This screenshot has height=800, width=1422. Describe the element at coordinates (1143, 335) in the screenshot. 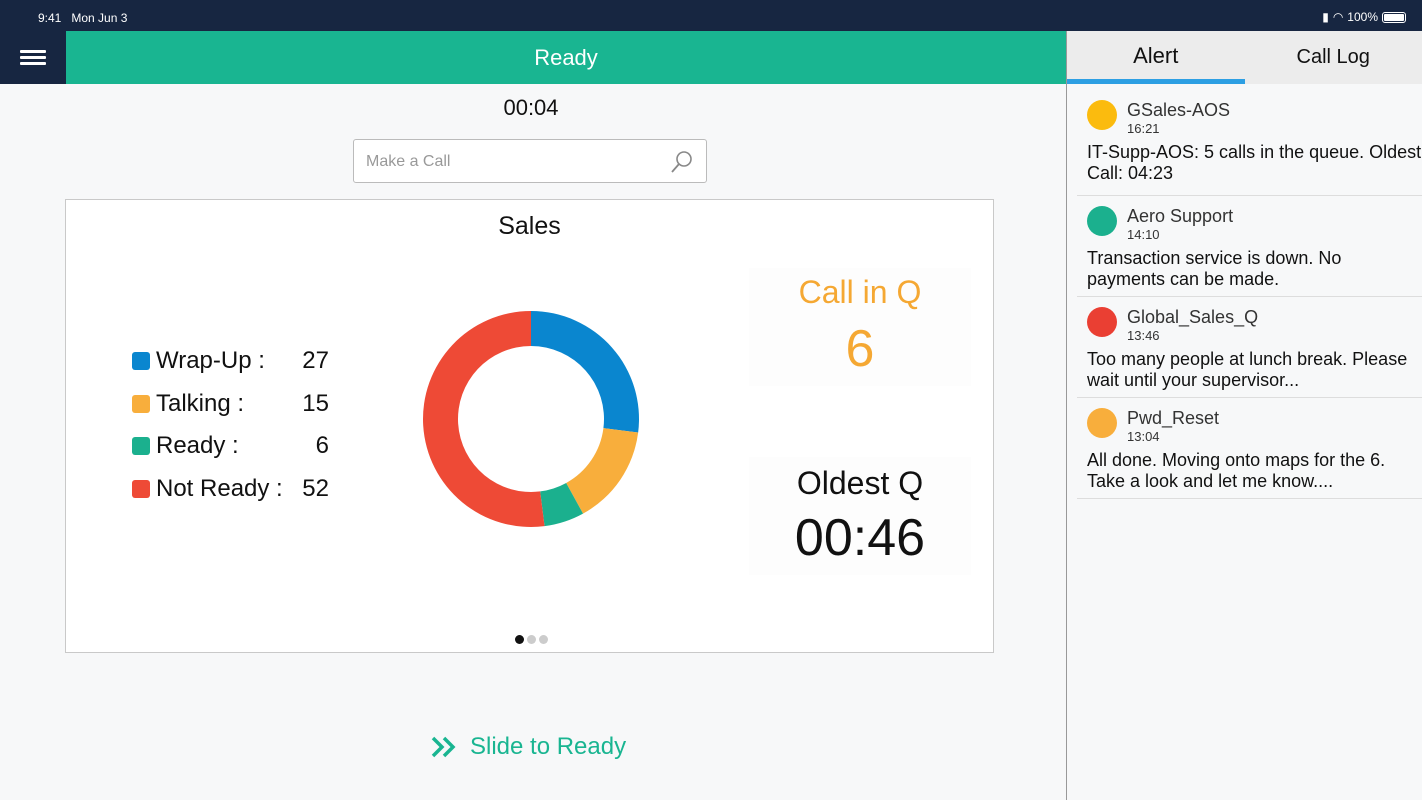

I see `alert-time: 13:46` at that location.